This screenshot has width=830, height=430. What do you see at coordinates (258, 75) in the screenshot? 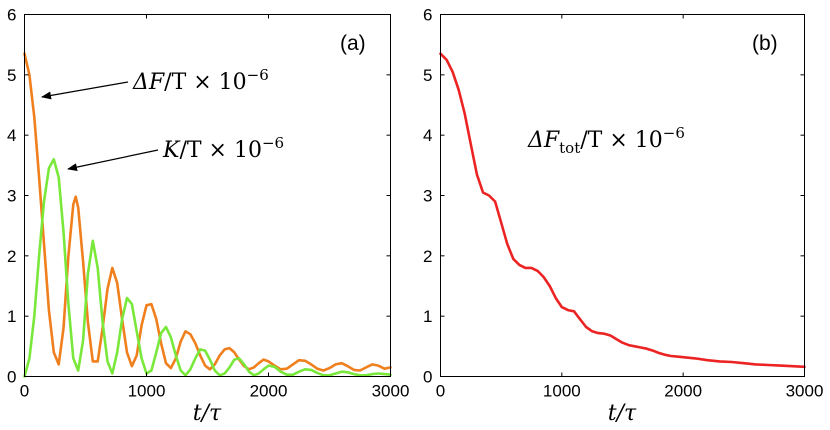
I see `annotation-a1-exp: −6` at bounding box center [258, 75].